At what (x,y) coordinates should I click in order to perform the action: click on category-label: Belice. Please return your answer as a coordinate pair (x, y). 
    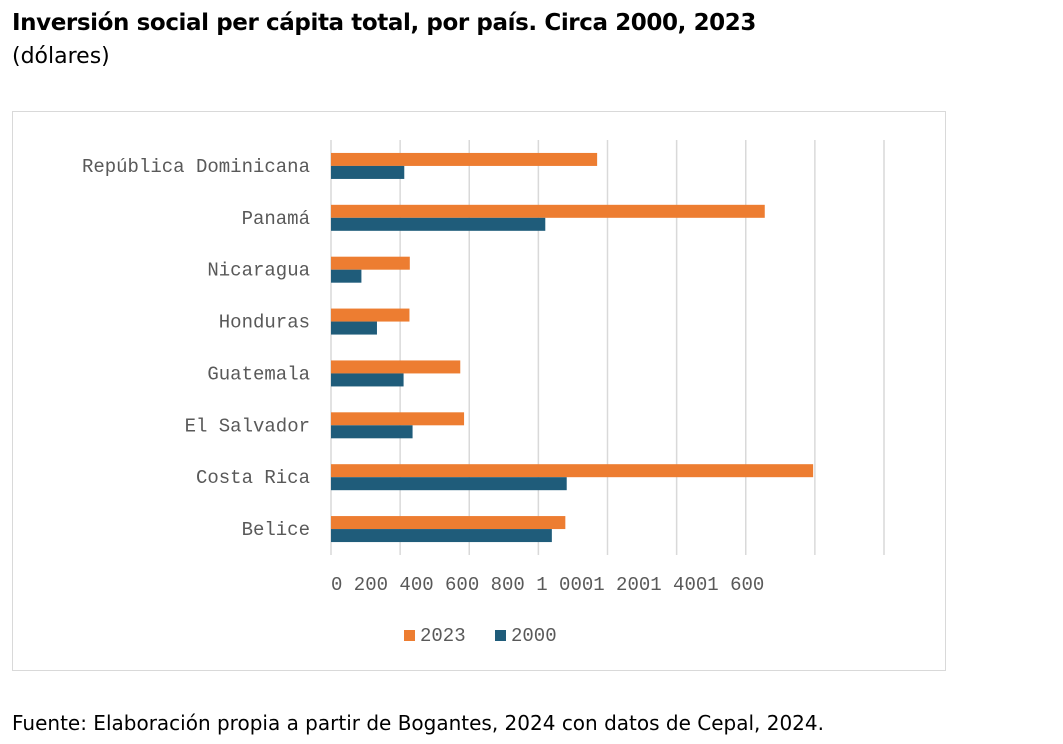
    Looking at the image, I should click on (276, 530).